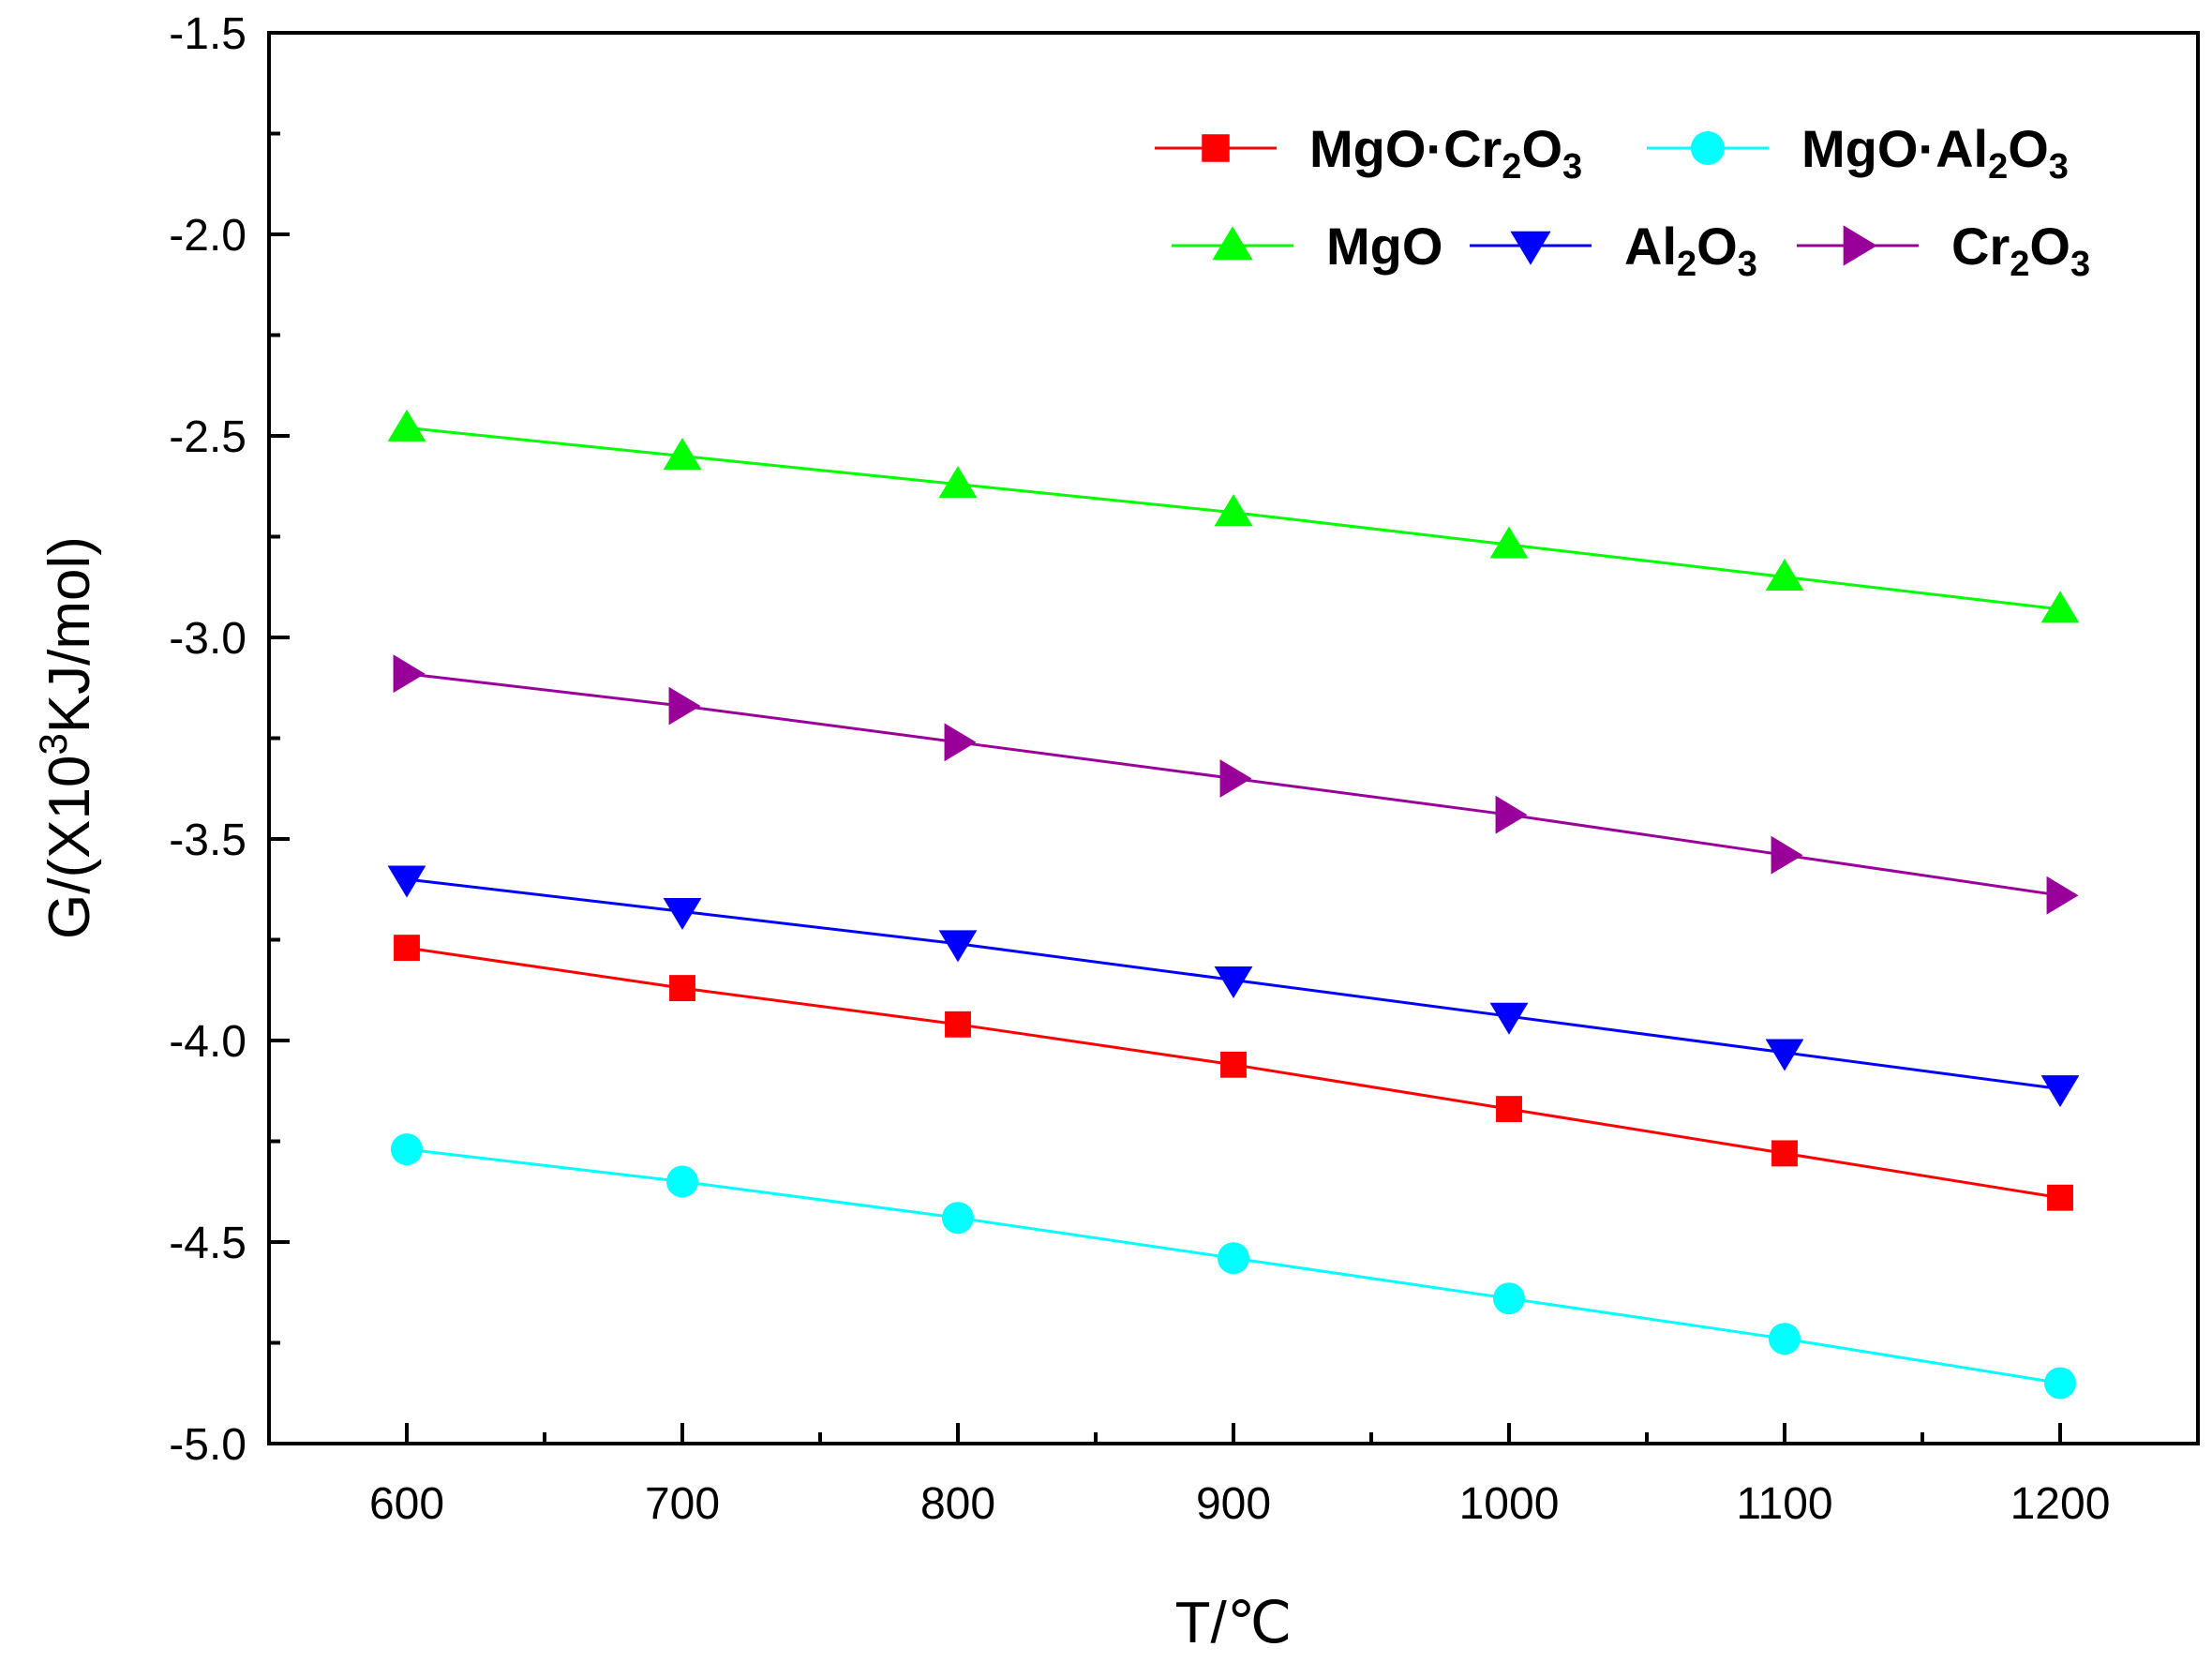 The width and height of the screenshot is (2212, 1662). What do you see at coordinates (53, 744) in the screenshot?
I see `y-axis-title-sup: 3` at bounding box center [53, 744].